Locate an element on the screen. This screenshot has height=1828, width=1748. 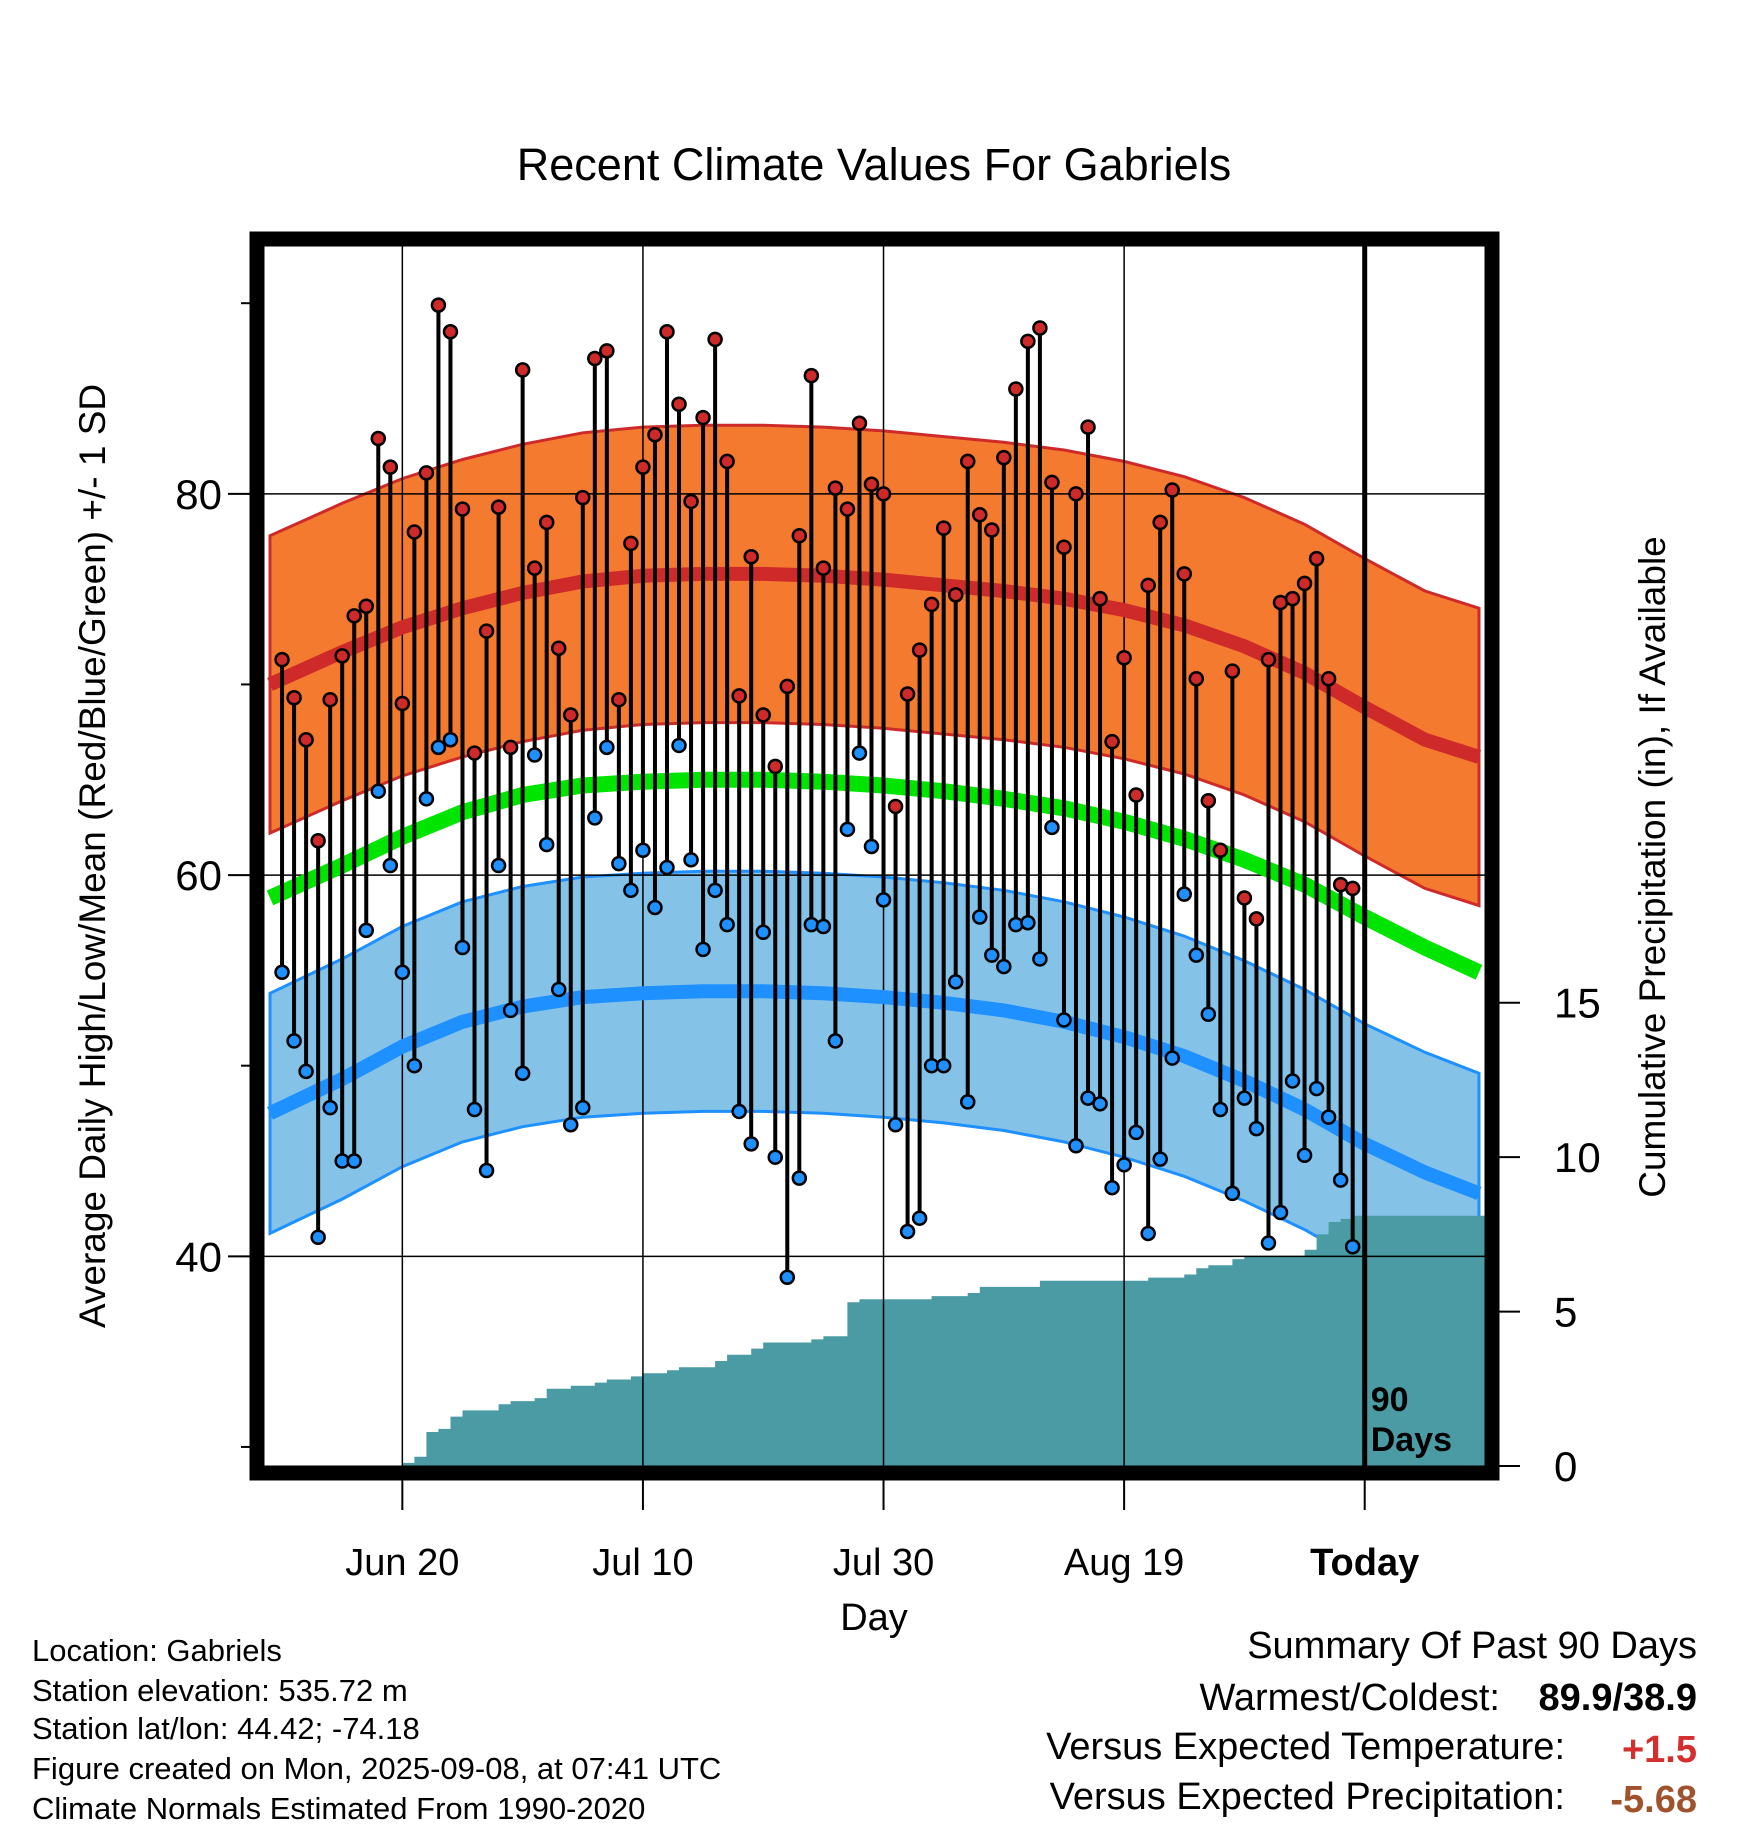
info-elevation: Station elevation: 535.72 m is located at coordinates (220, 1690).